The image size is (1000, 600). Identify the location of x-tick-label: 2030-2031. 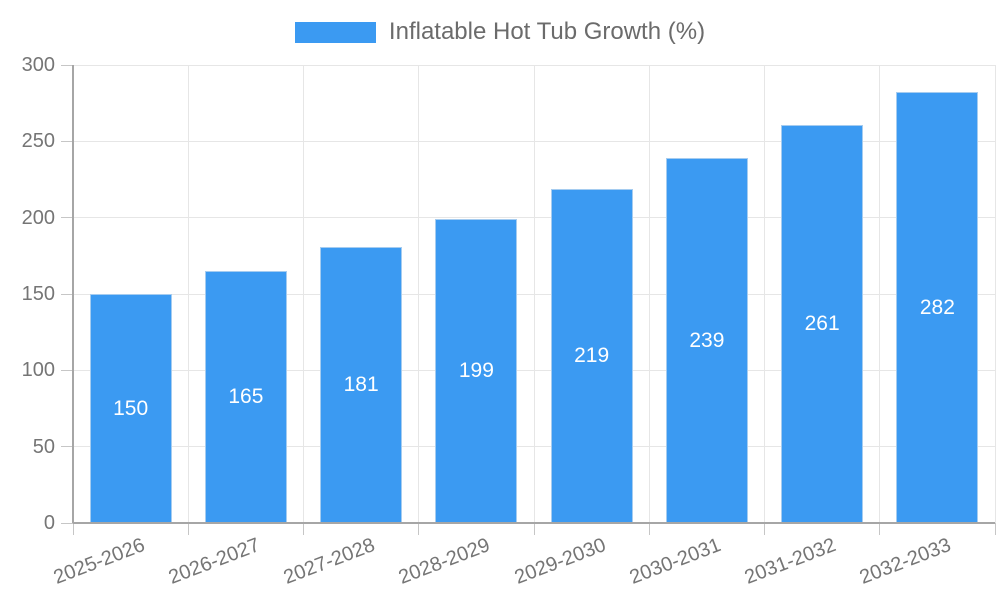
(675, 561).